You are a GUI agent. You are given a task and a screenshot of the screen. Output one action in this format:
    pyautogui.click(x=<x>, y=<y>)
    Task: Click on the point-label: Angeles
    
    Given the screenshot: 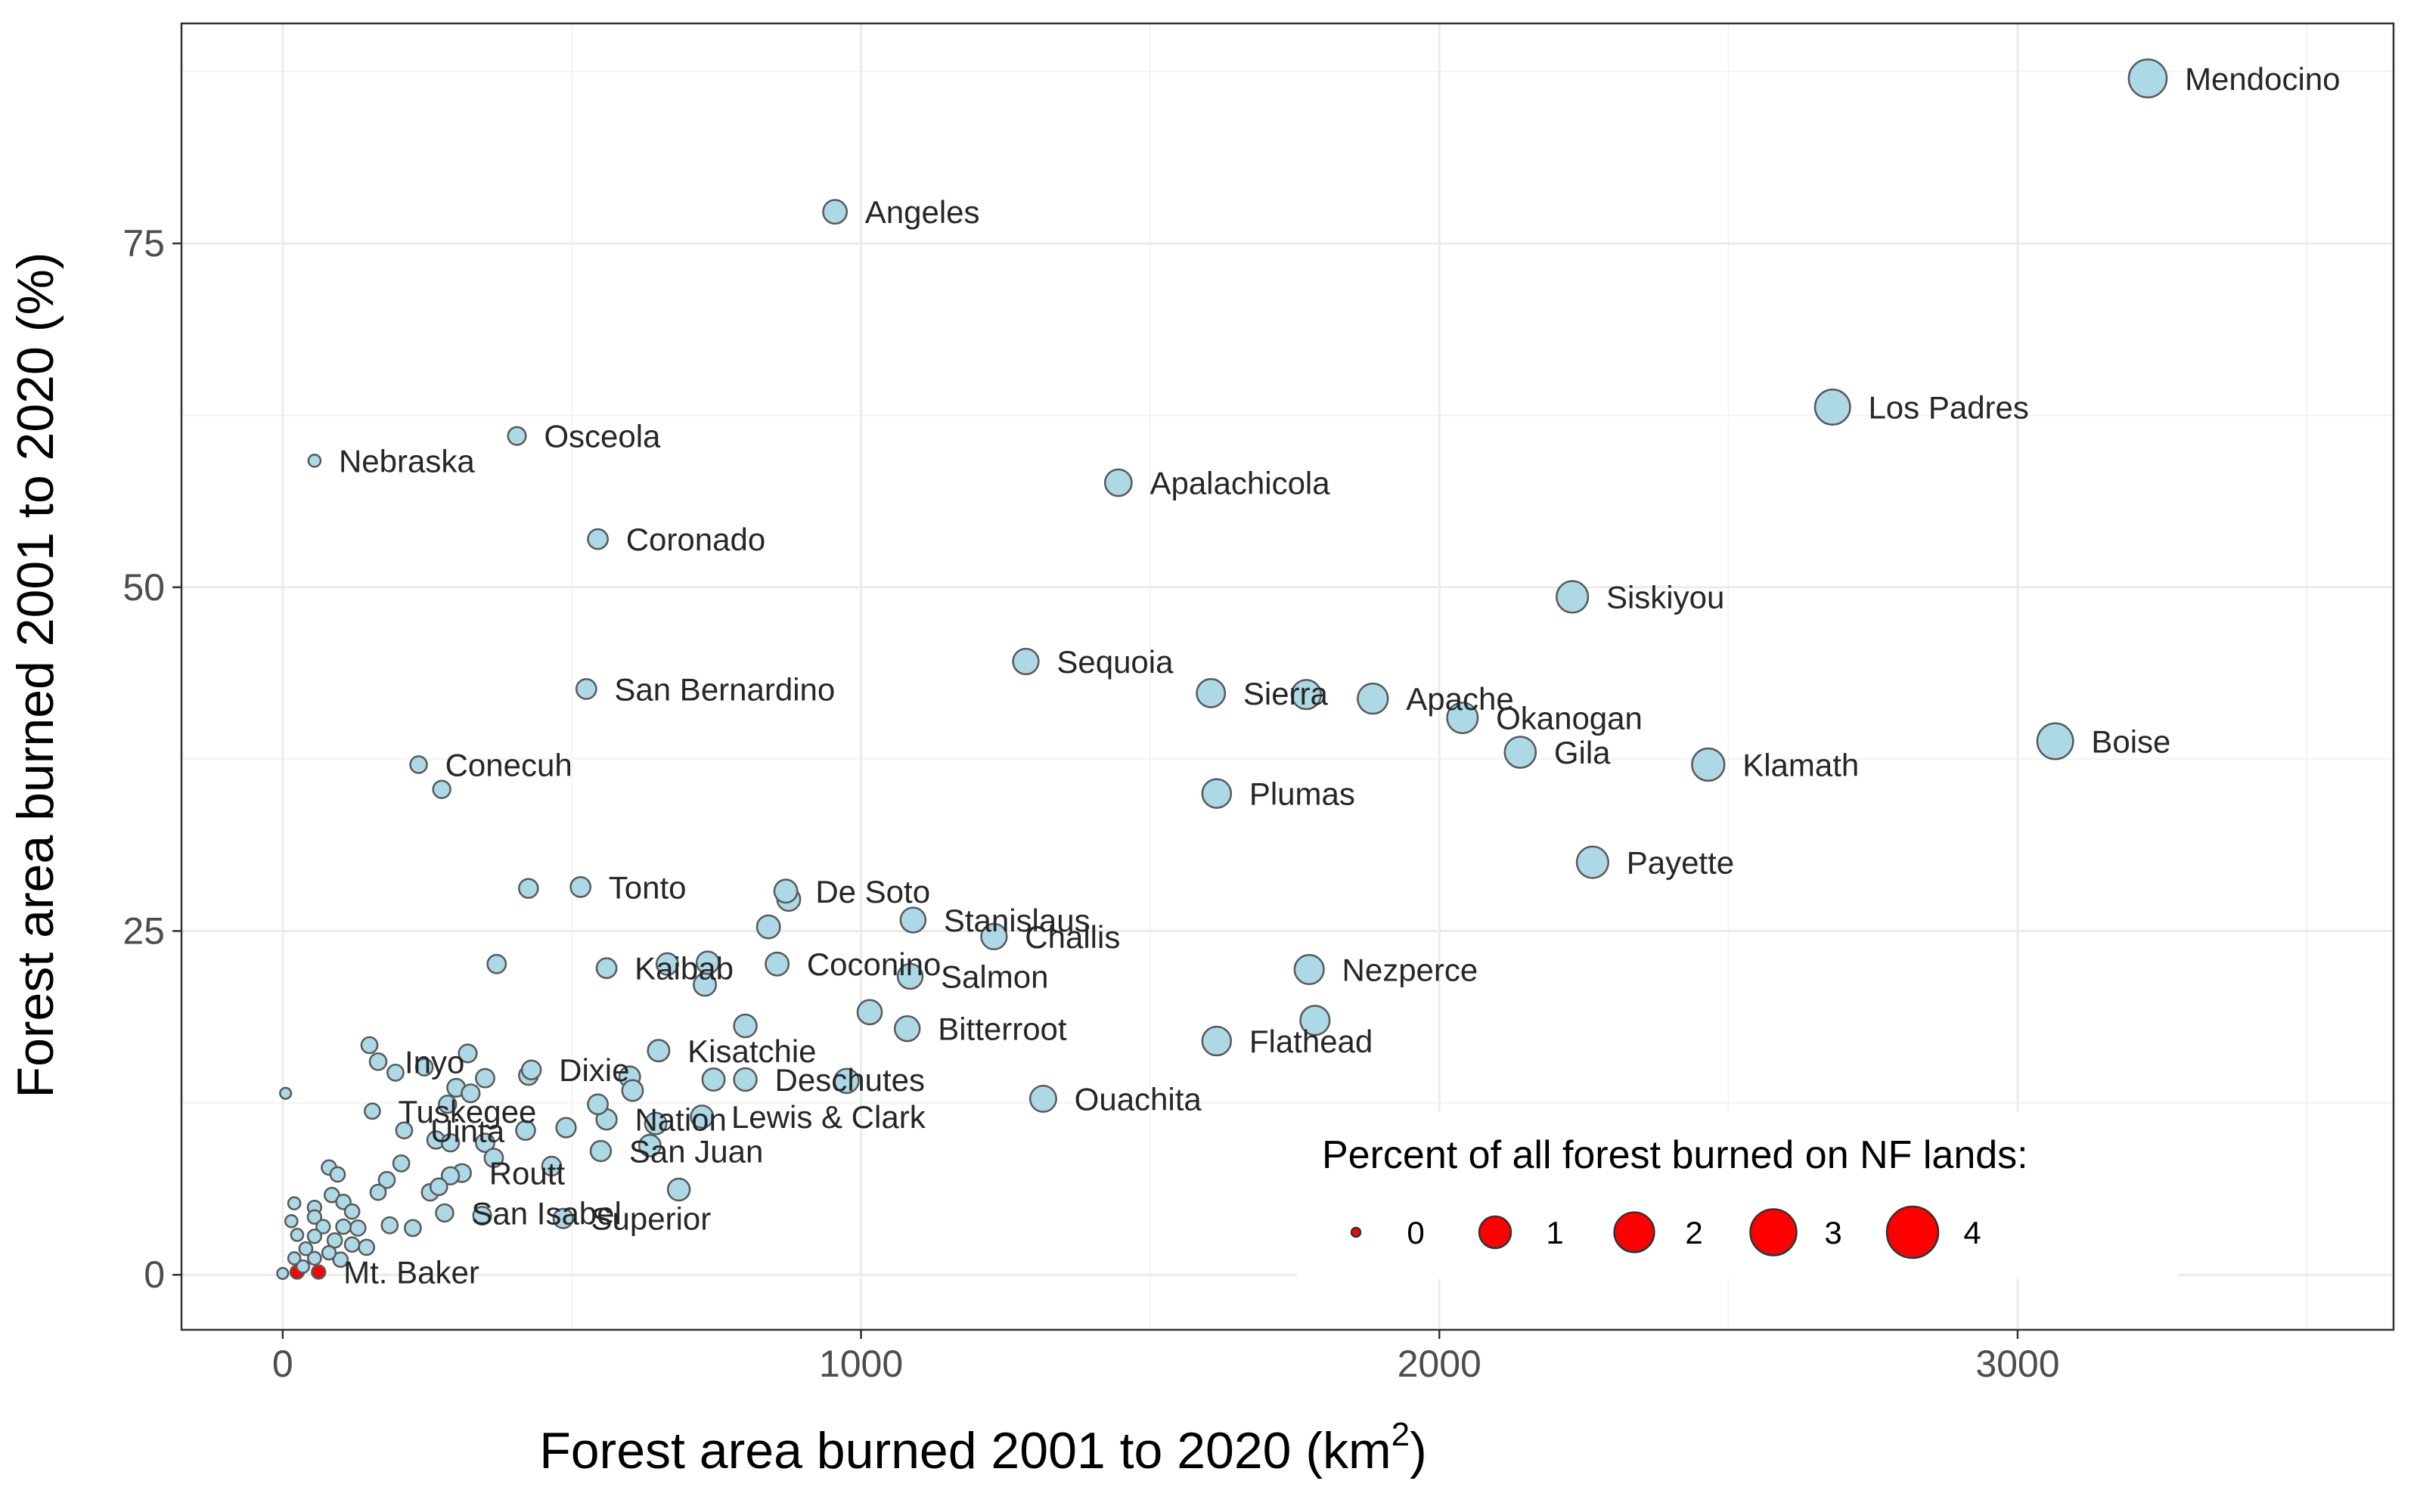 What is the action you would take?
    pyautogui.click(x=922, y=212)
    